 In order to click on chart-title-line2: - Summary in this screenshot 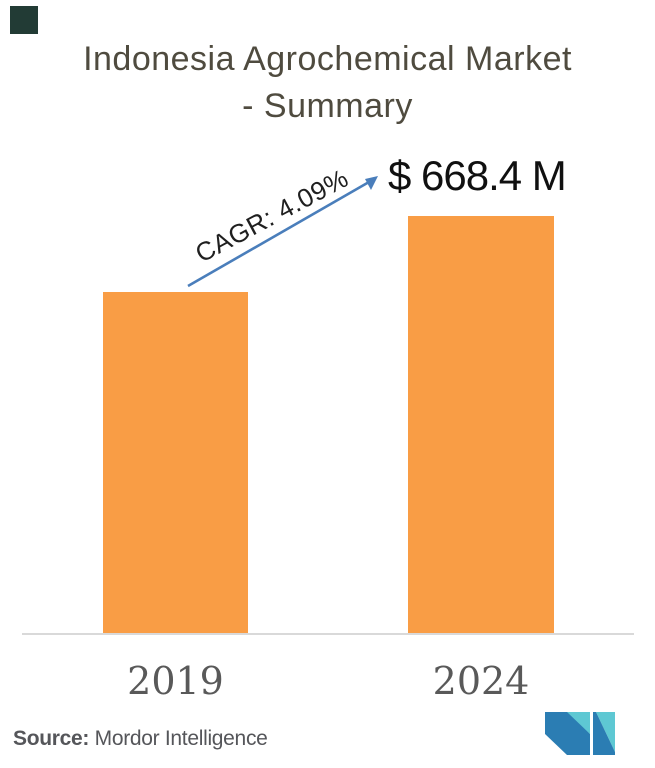, I will do `click(327, 106)`.